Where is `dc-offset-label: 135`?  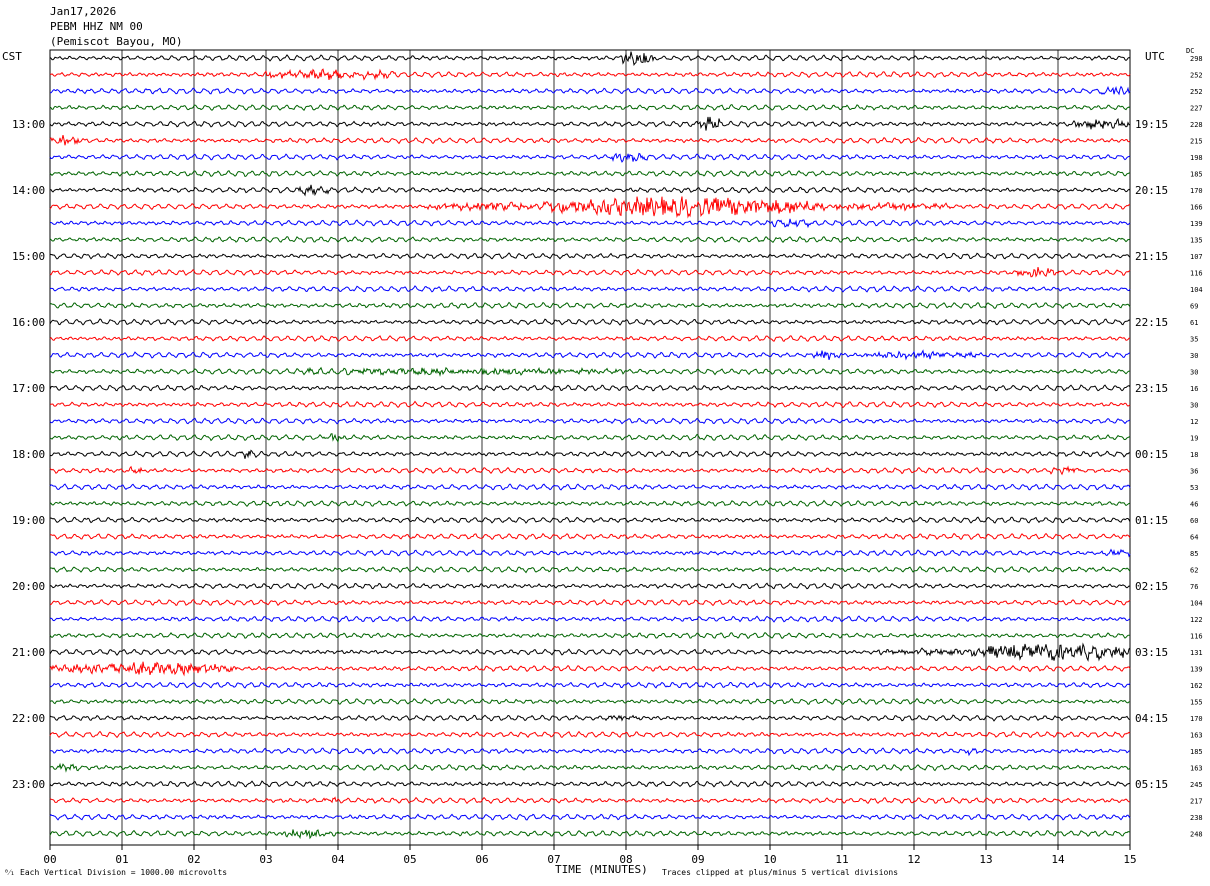 dc-offset-label: 135 is located at coordinates (1196, 241).